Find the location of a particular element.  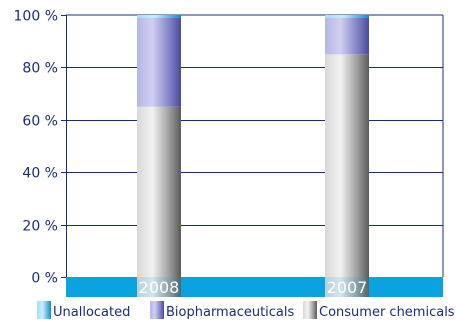

bar-segment-biopharmaceuticals-2008 is located at coordinates (159, 62).